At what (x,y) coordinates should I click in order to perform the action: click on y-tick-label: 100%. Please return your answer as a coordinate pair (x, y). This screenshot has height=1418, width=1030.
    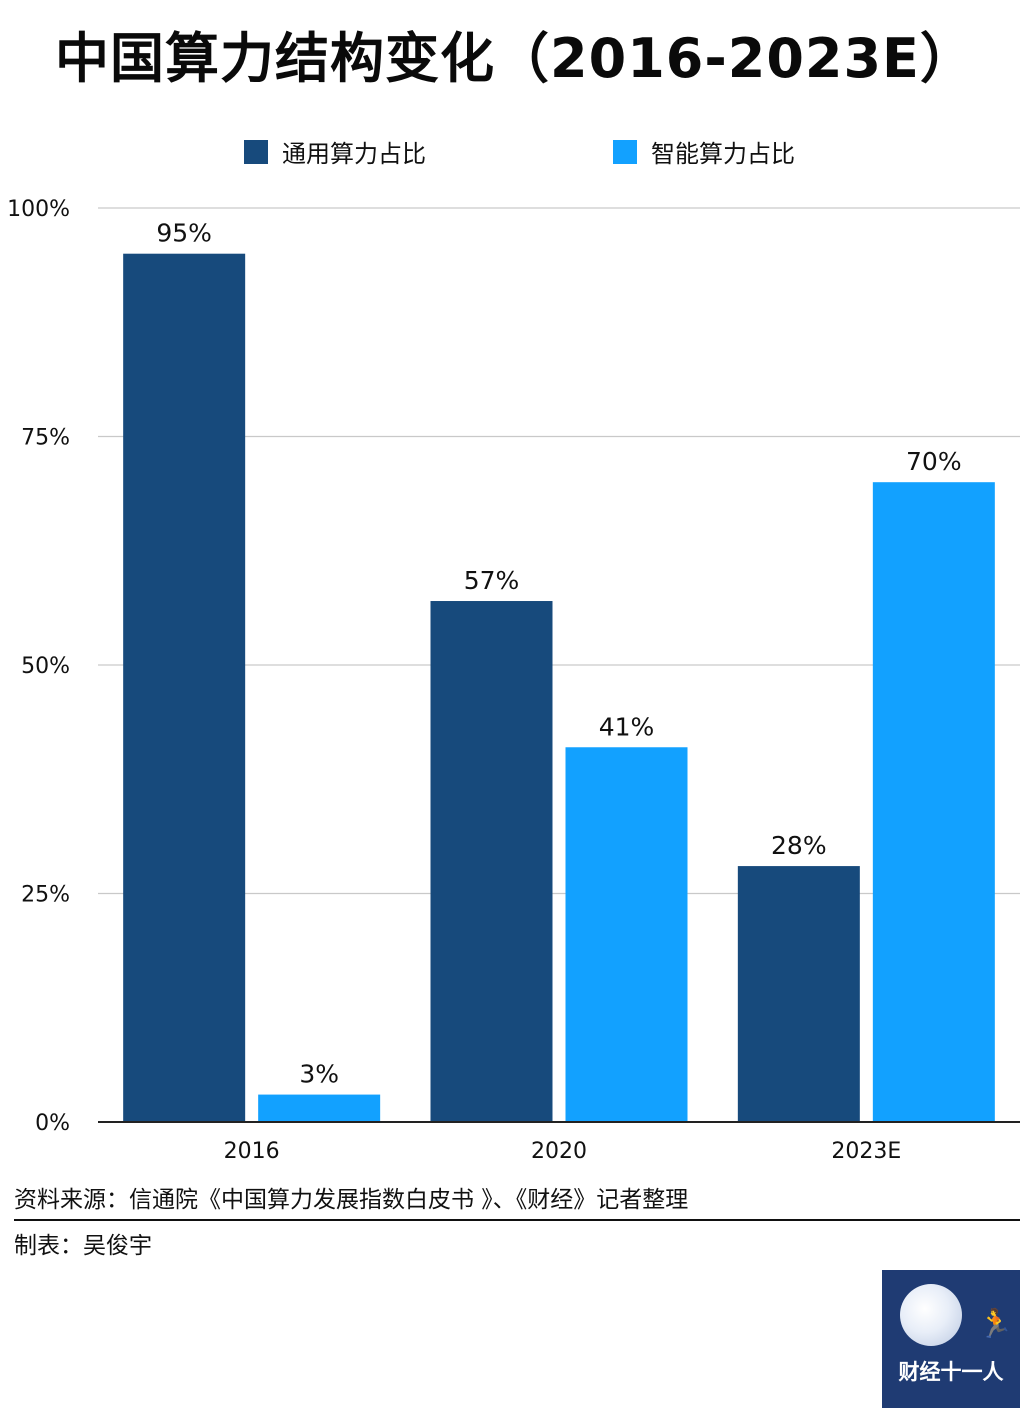
    Looking at the image, I should click on (38, 209).